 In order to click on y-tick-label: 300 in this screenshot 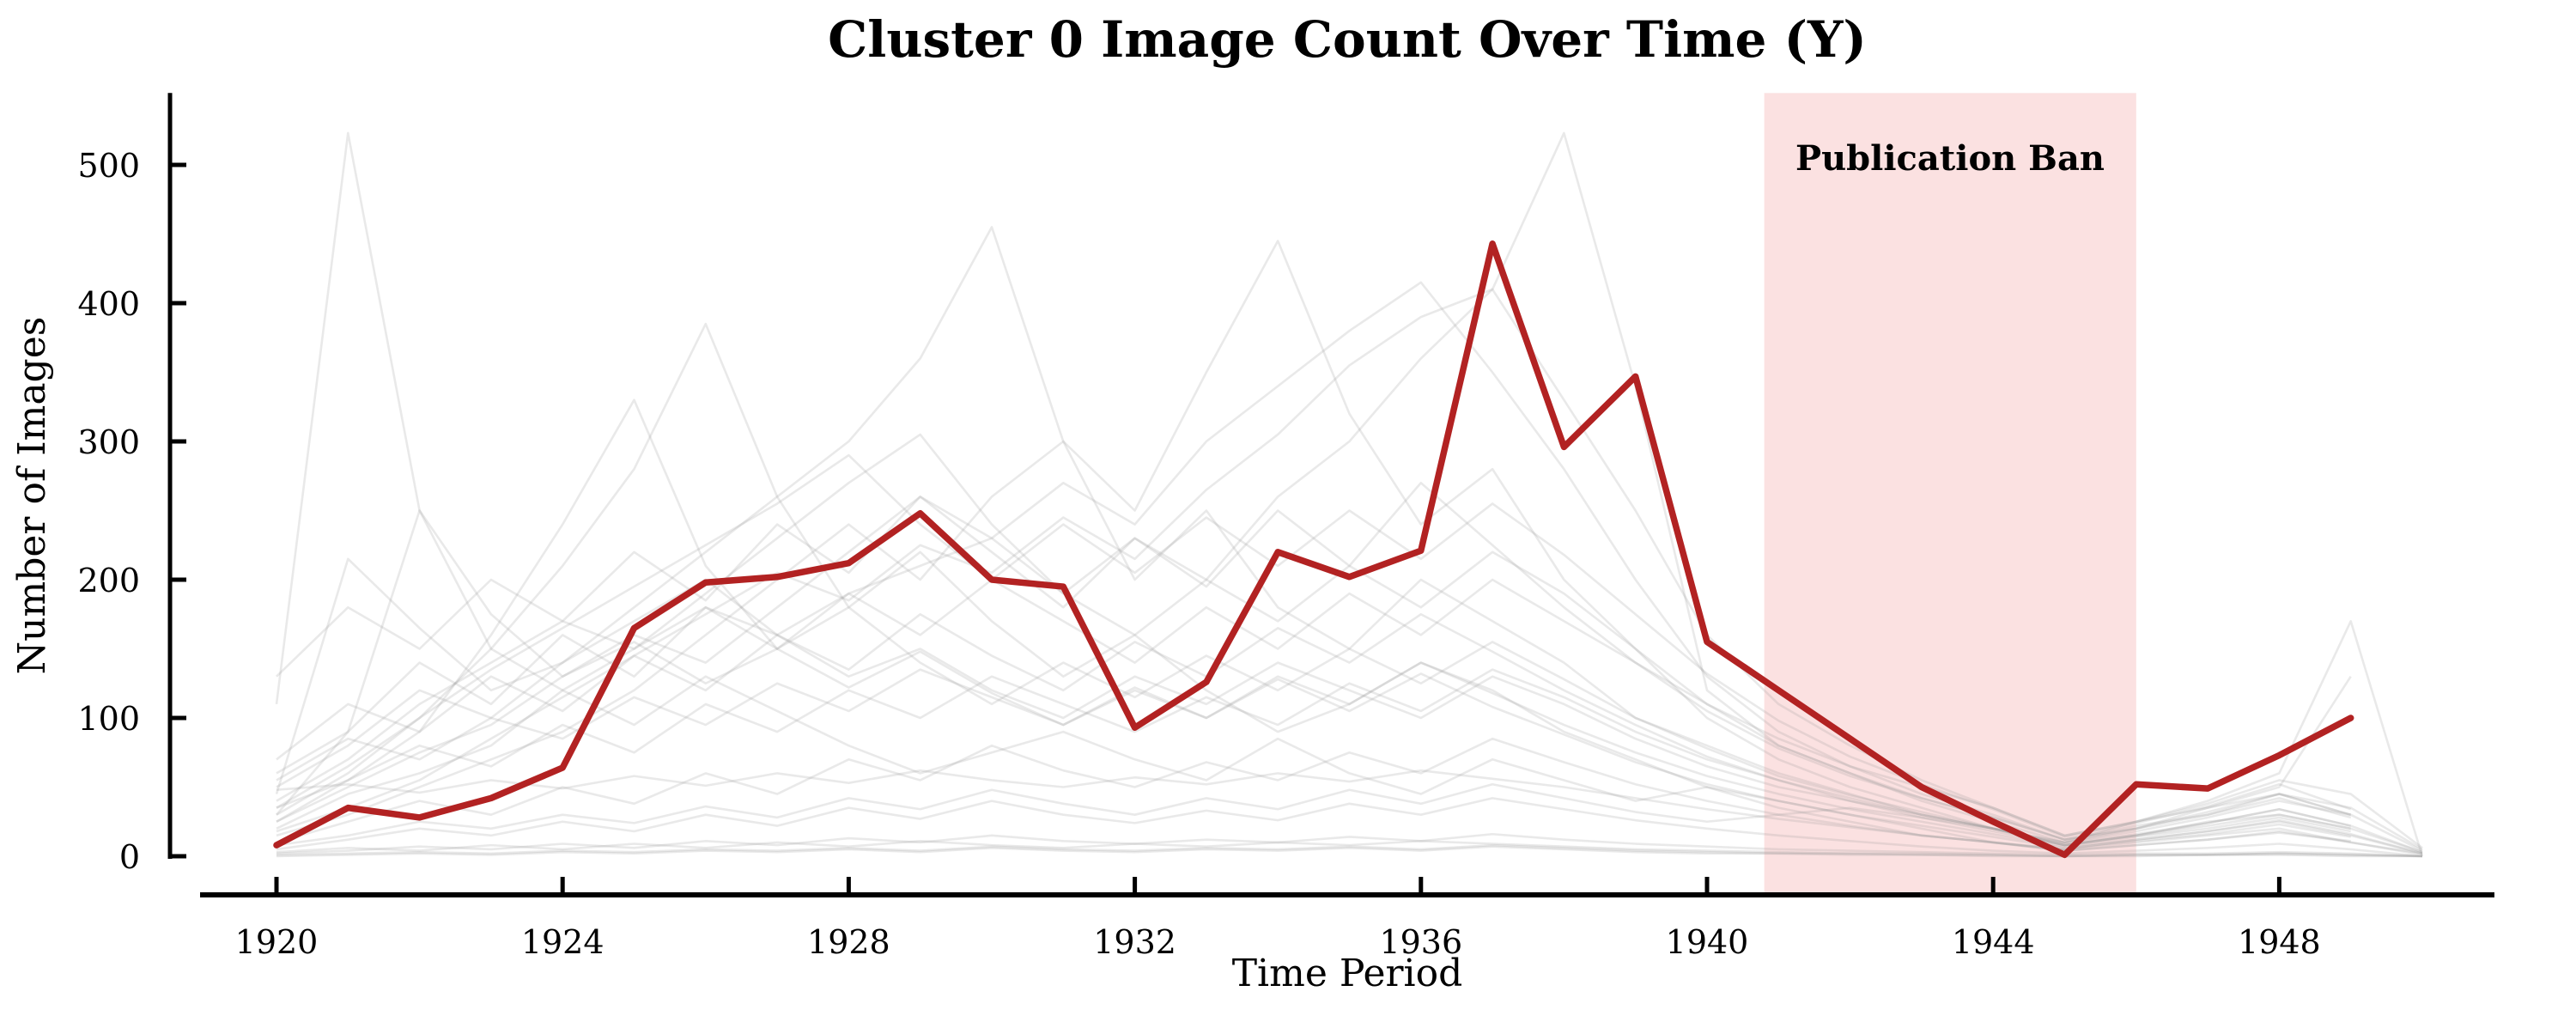, I will do `click(109, 442)`.